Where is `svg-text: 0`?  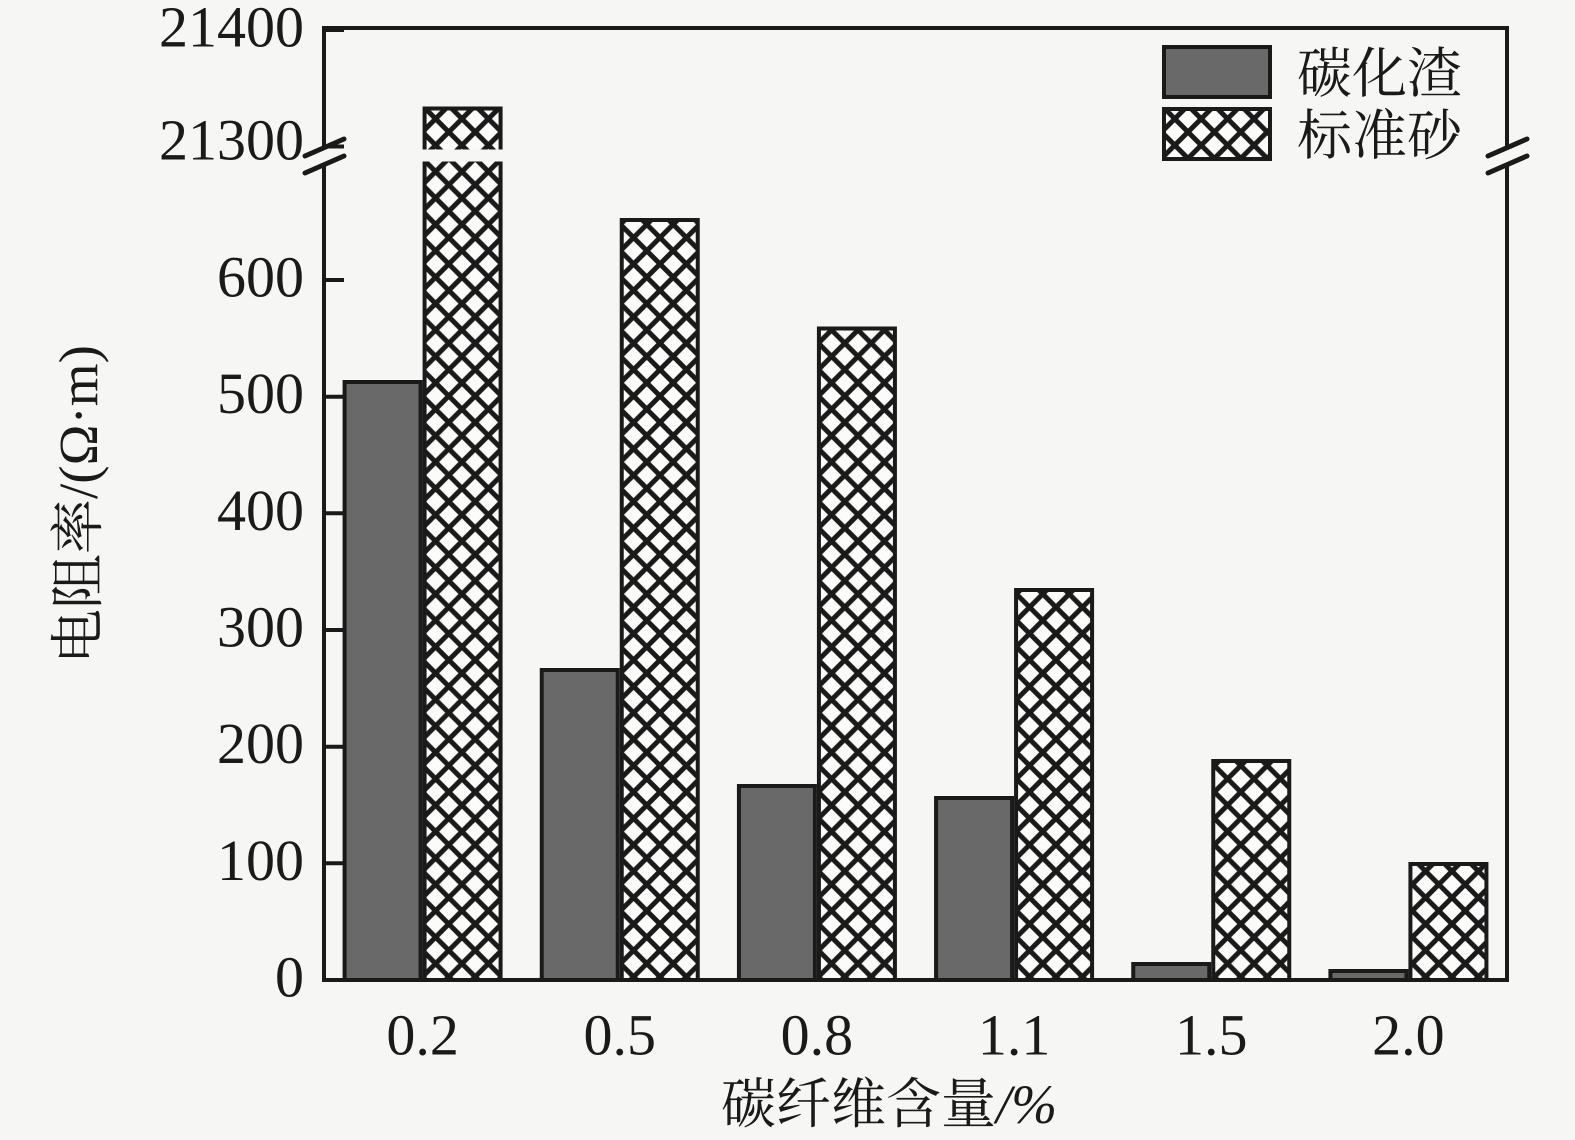 svg-text: 0 is located at coordinates (289, 977).